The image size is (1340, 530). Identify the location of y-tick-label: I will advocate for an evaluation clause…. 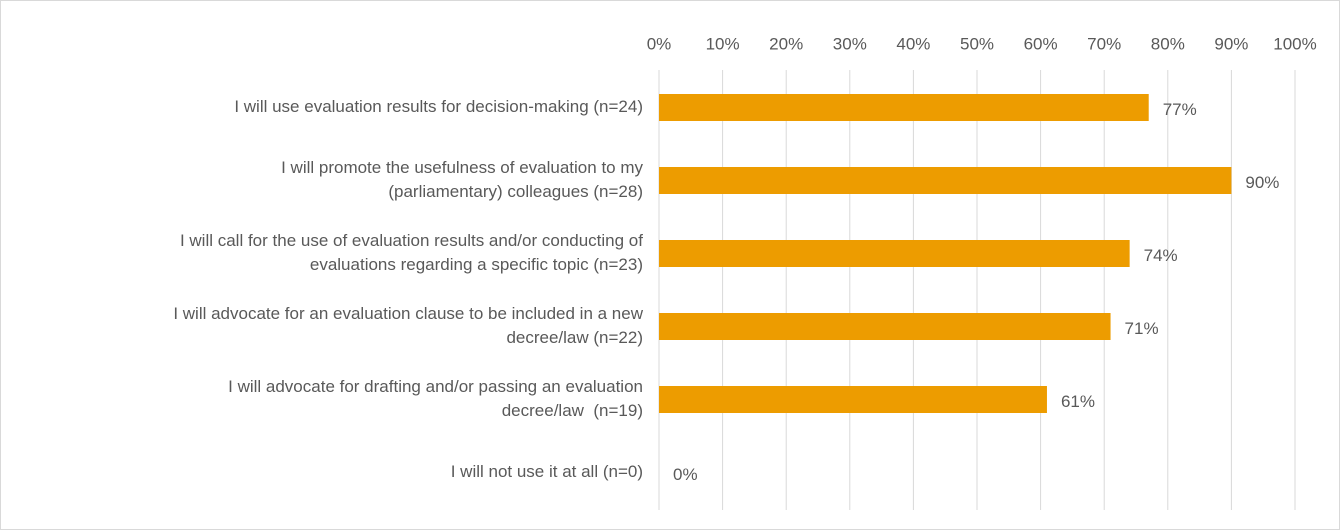
(408, 313).